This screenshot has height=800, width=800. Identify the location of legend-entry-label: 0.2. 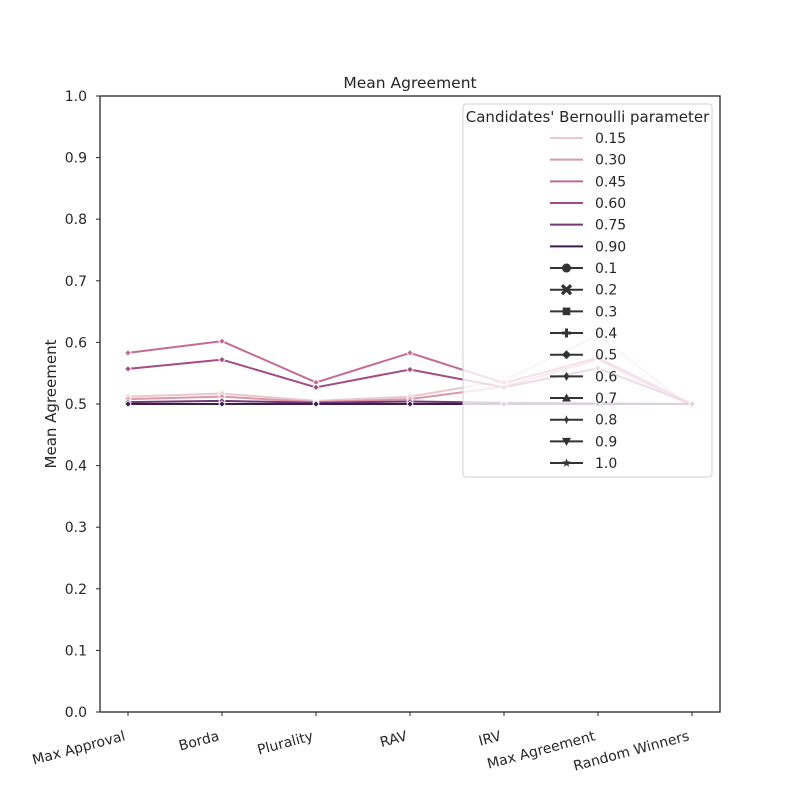
(606, 291).